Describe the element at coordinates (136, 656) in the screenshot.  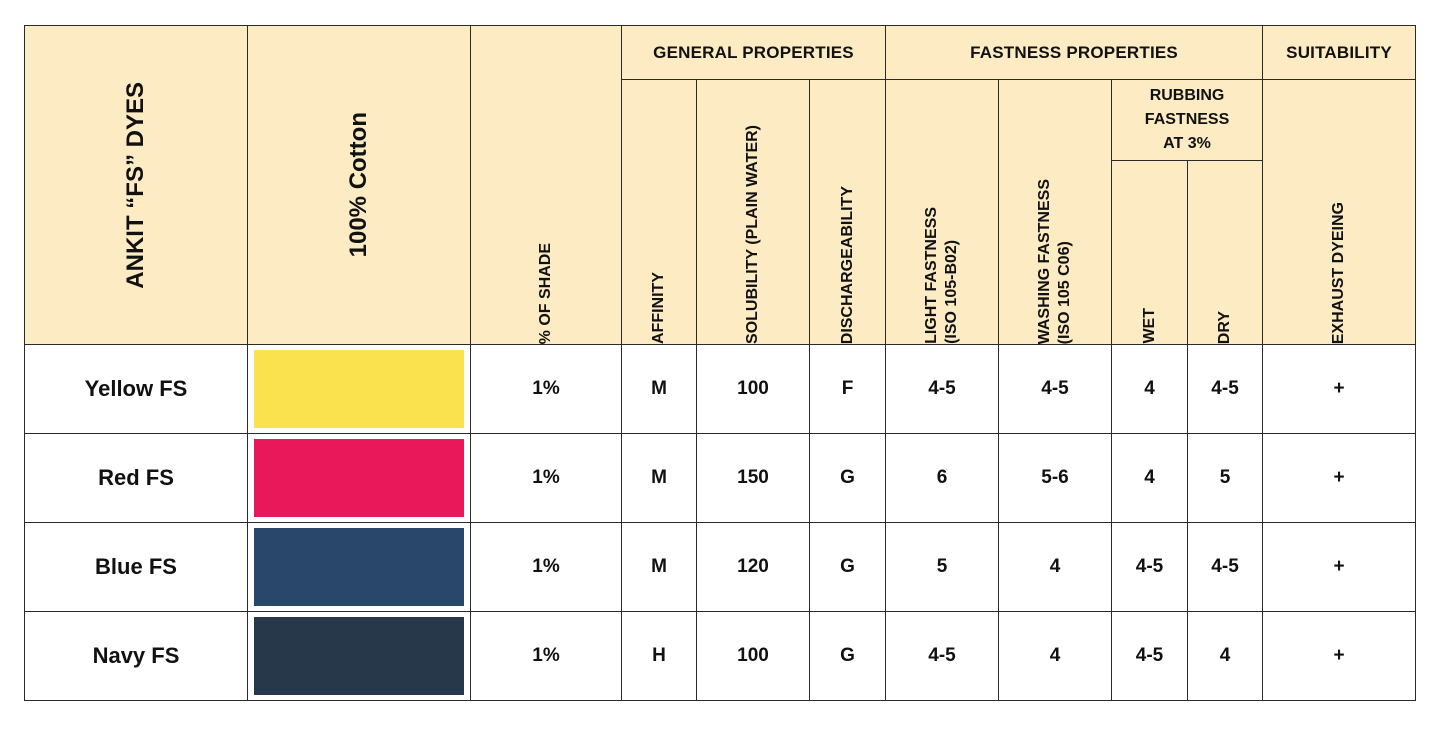
I see `dye-name: Navy FS` at that location.